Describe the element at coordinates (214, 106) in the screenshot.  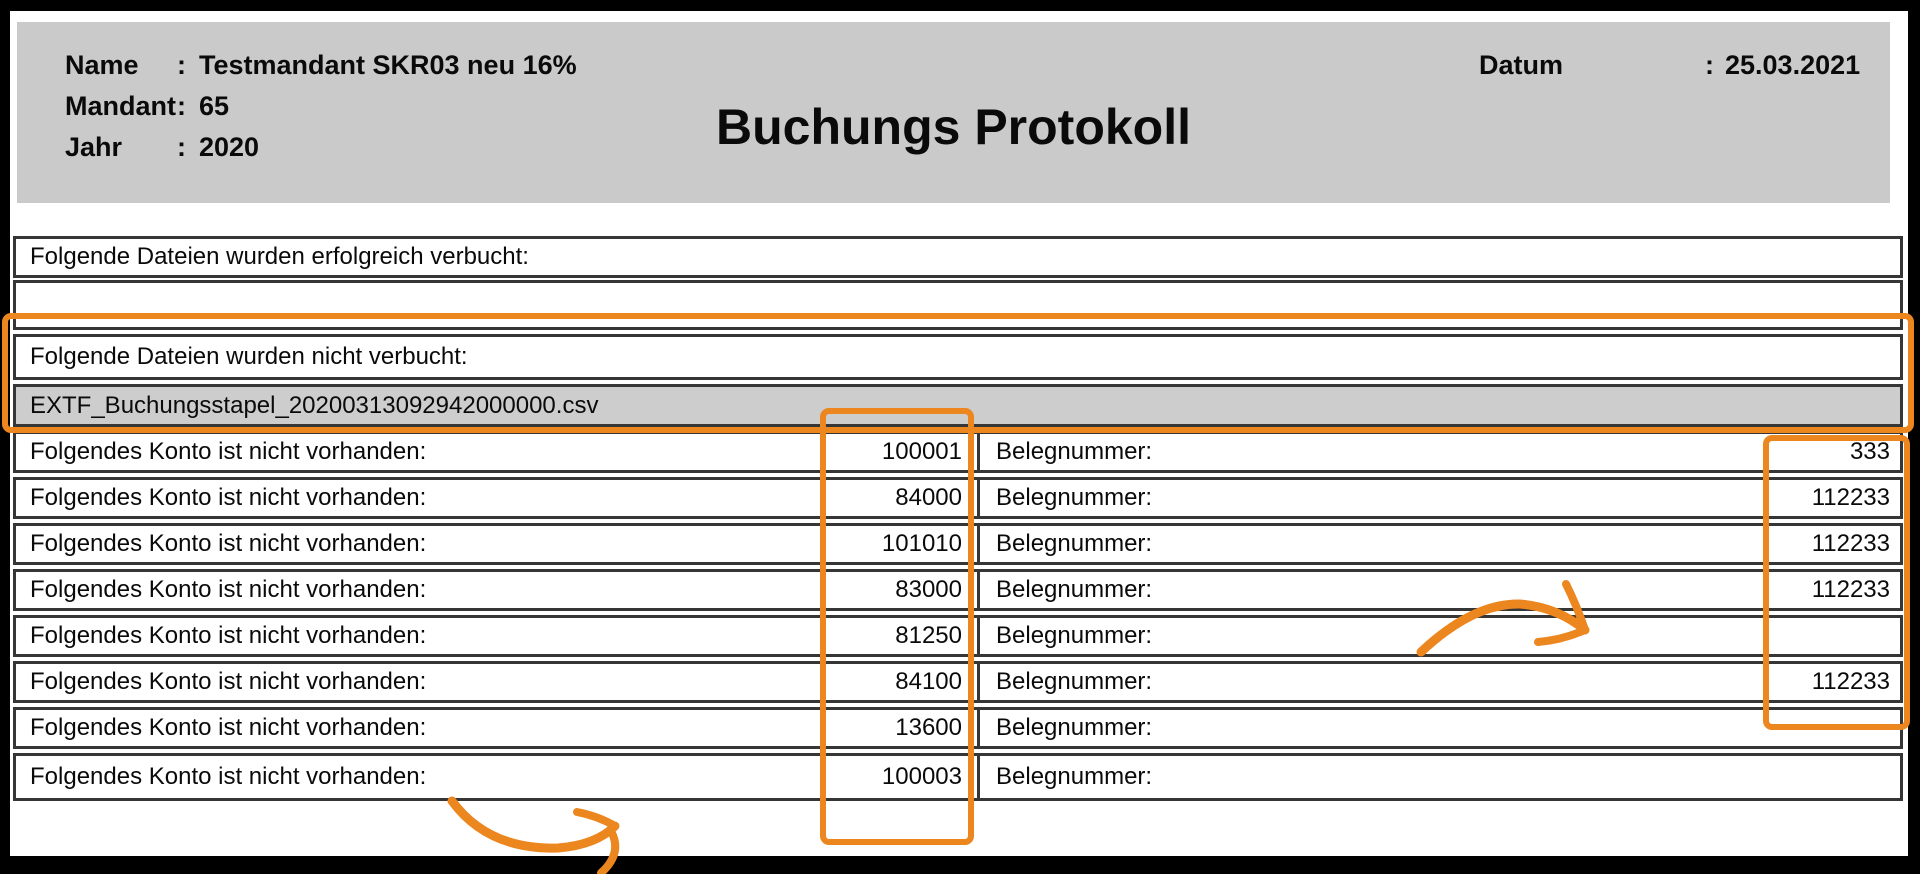
I see `mandant-value: 65` at that location.